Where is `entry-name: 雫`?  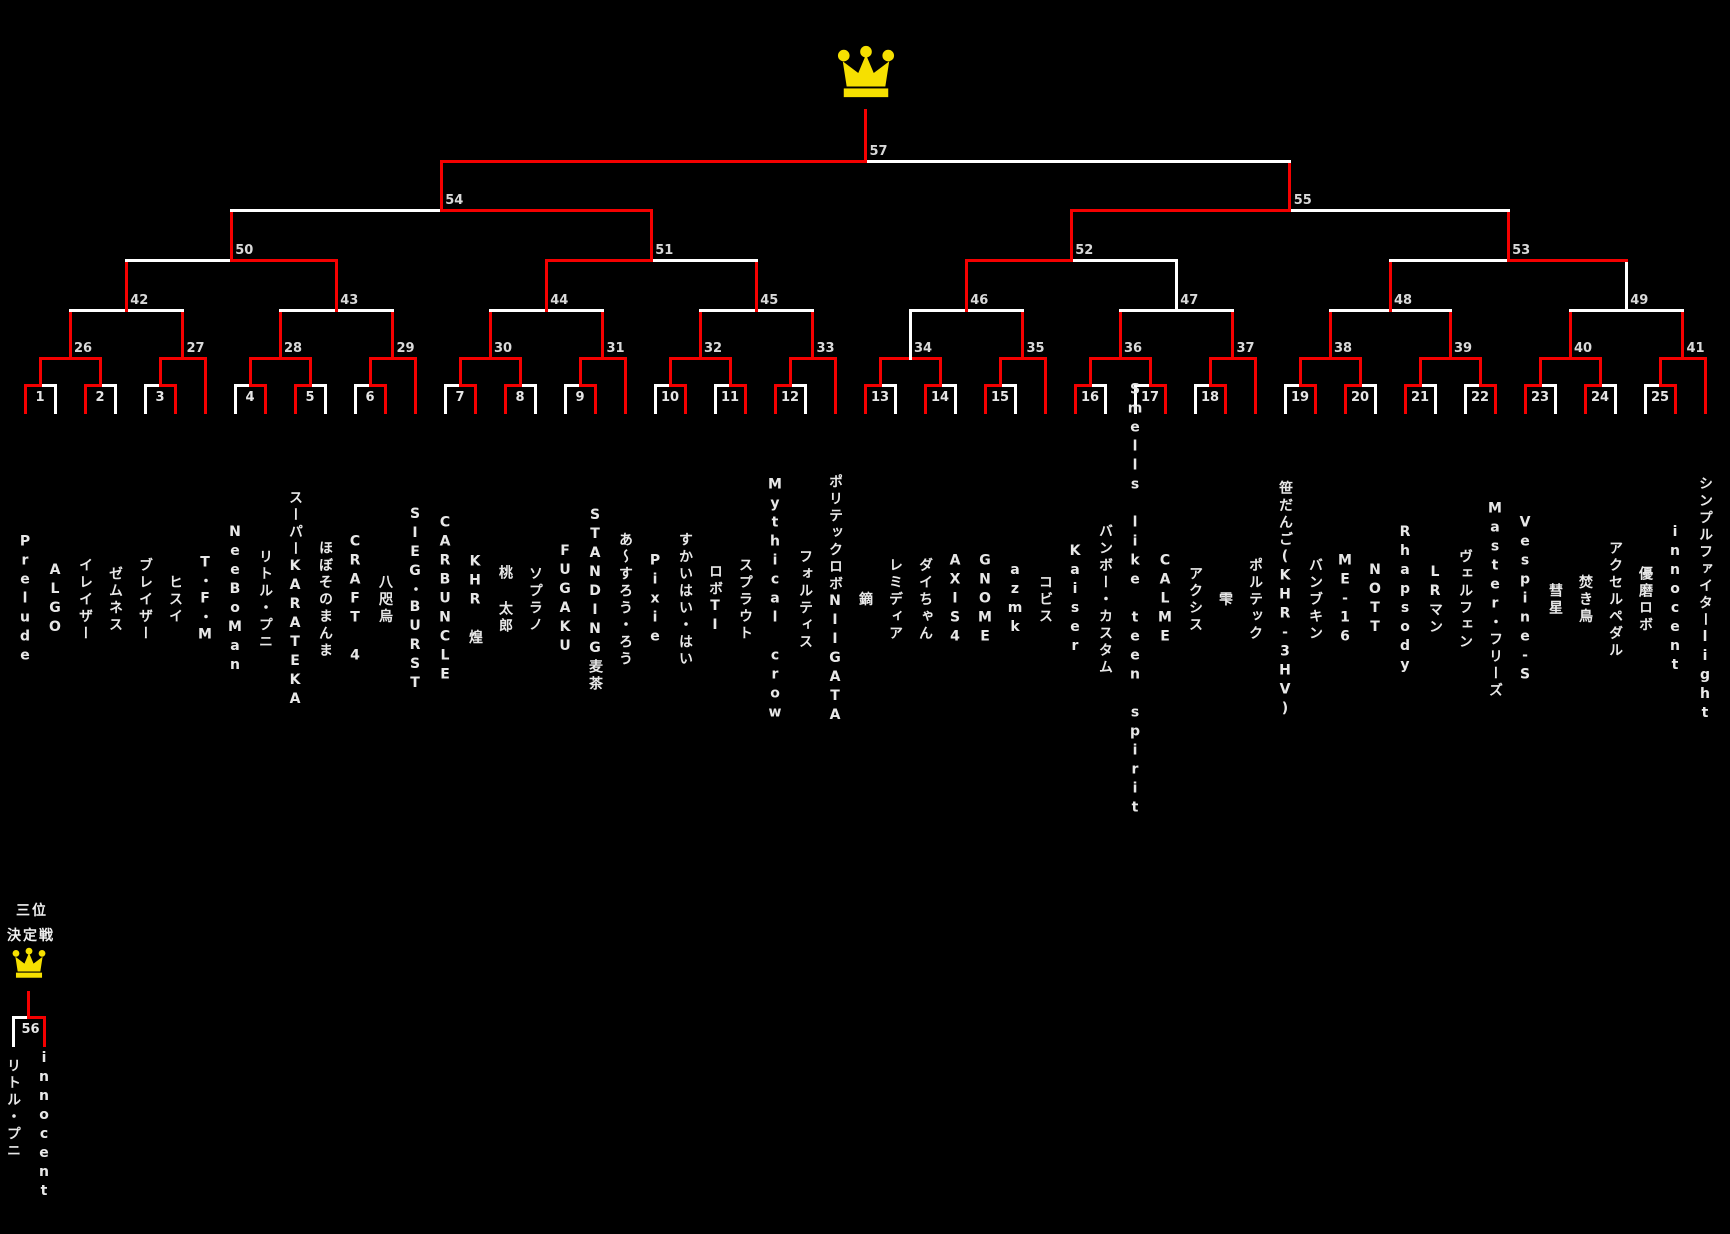 entry-name: 雫 is located at coordinates (1225, 600).